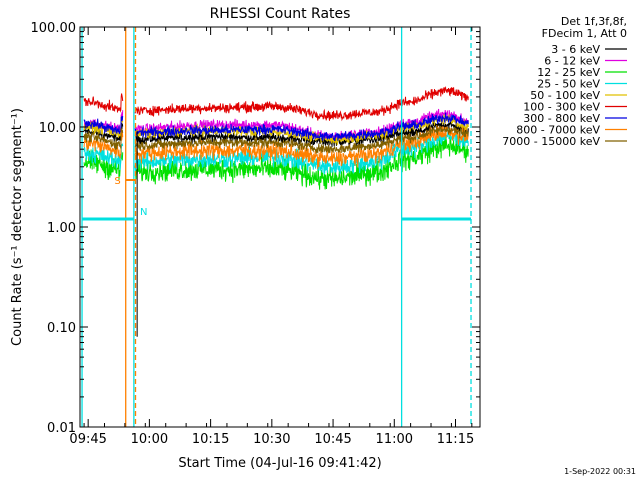 This screenshot has width=640, height=484. What do you see at coordinates (558, 130) in the screenshot?
I see `legend-label-7: 800 - 7000 keV` at bounding box center [558, 130].